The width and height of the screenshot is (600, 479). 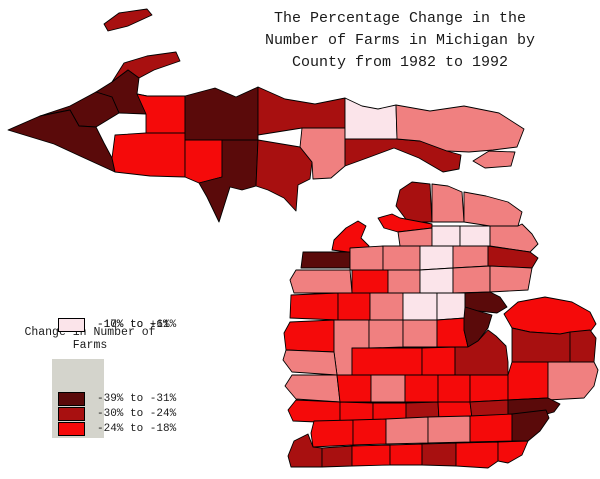 What do you see at coordinates (332, 433) in the screenshot?
I see `county-van-buren` at bounding box center [332, 433].